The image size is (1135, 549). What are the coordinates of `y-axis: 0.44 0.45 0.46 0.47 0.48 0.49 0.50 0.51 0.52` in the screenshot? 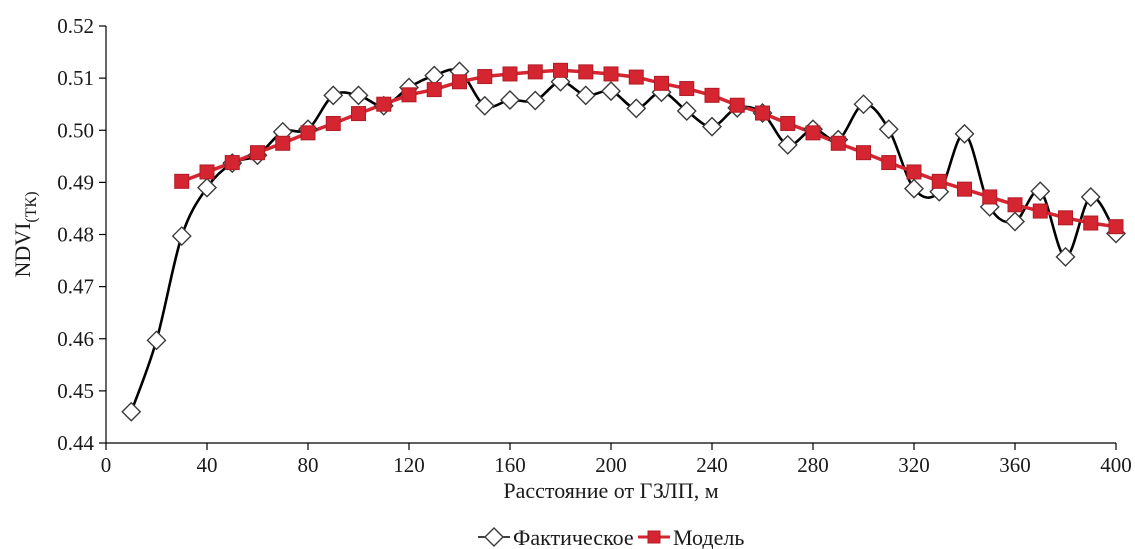 It's located at (82, 234).